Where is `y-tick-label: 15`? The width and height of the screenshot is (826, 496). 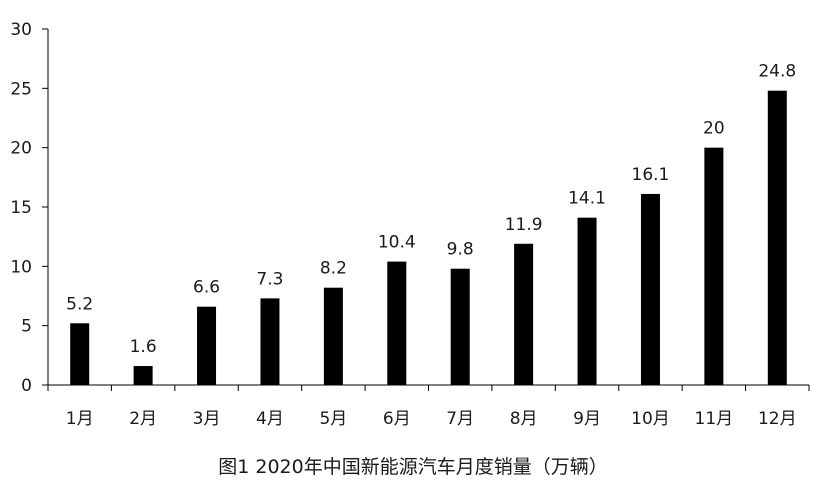
y-tick-label: 15 is located at coordinates (21, 208).